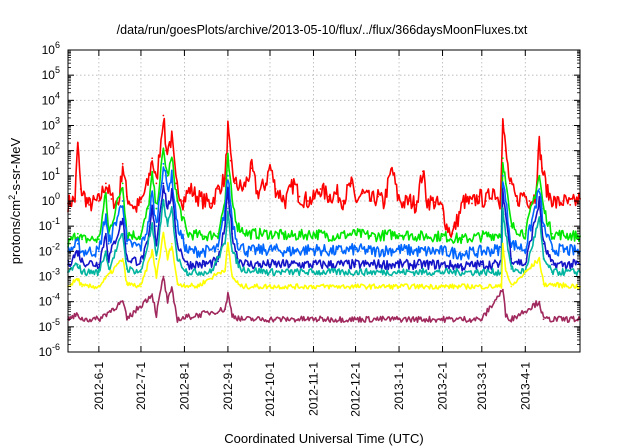  What do you see at coordinates (184, 386) in the screenshot?
I see `x-tick-label: 2012-8-1` at bounding box center [184, 386].